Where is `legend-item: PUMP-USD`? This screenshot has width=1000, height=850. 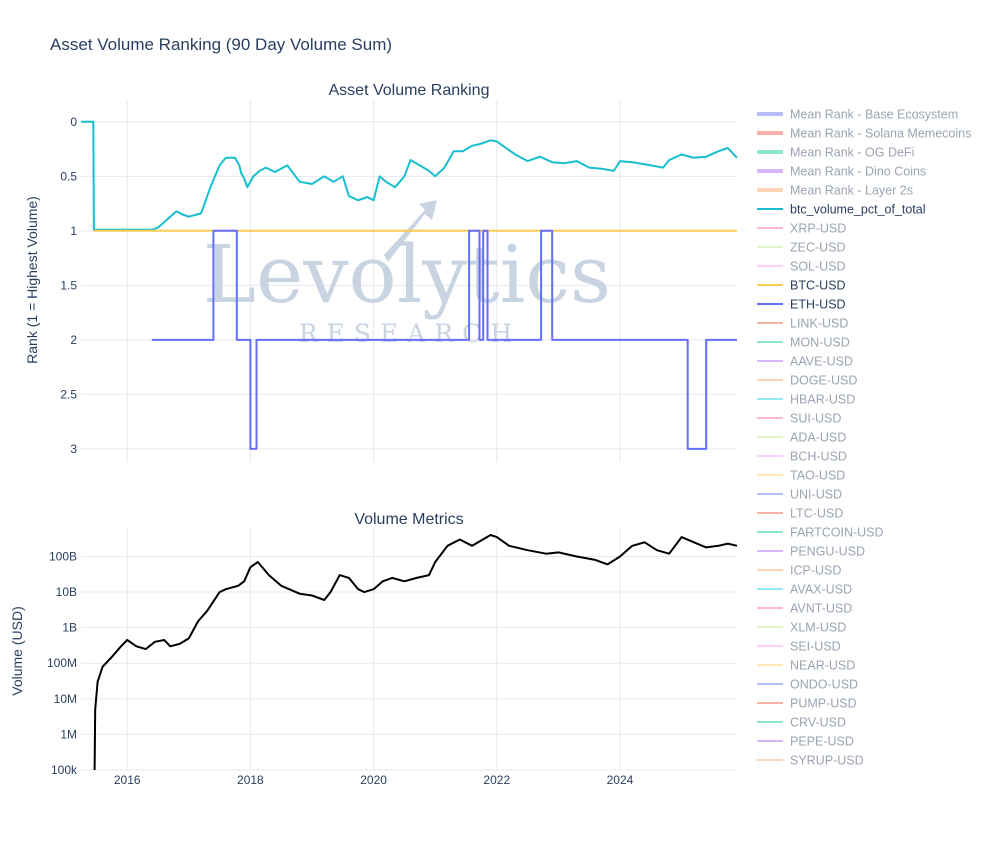 legend-item: PUMP-USD is located at coordinates (807, 704).